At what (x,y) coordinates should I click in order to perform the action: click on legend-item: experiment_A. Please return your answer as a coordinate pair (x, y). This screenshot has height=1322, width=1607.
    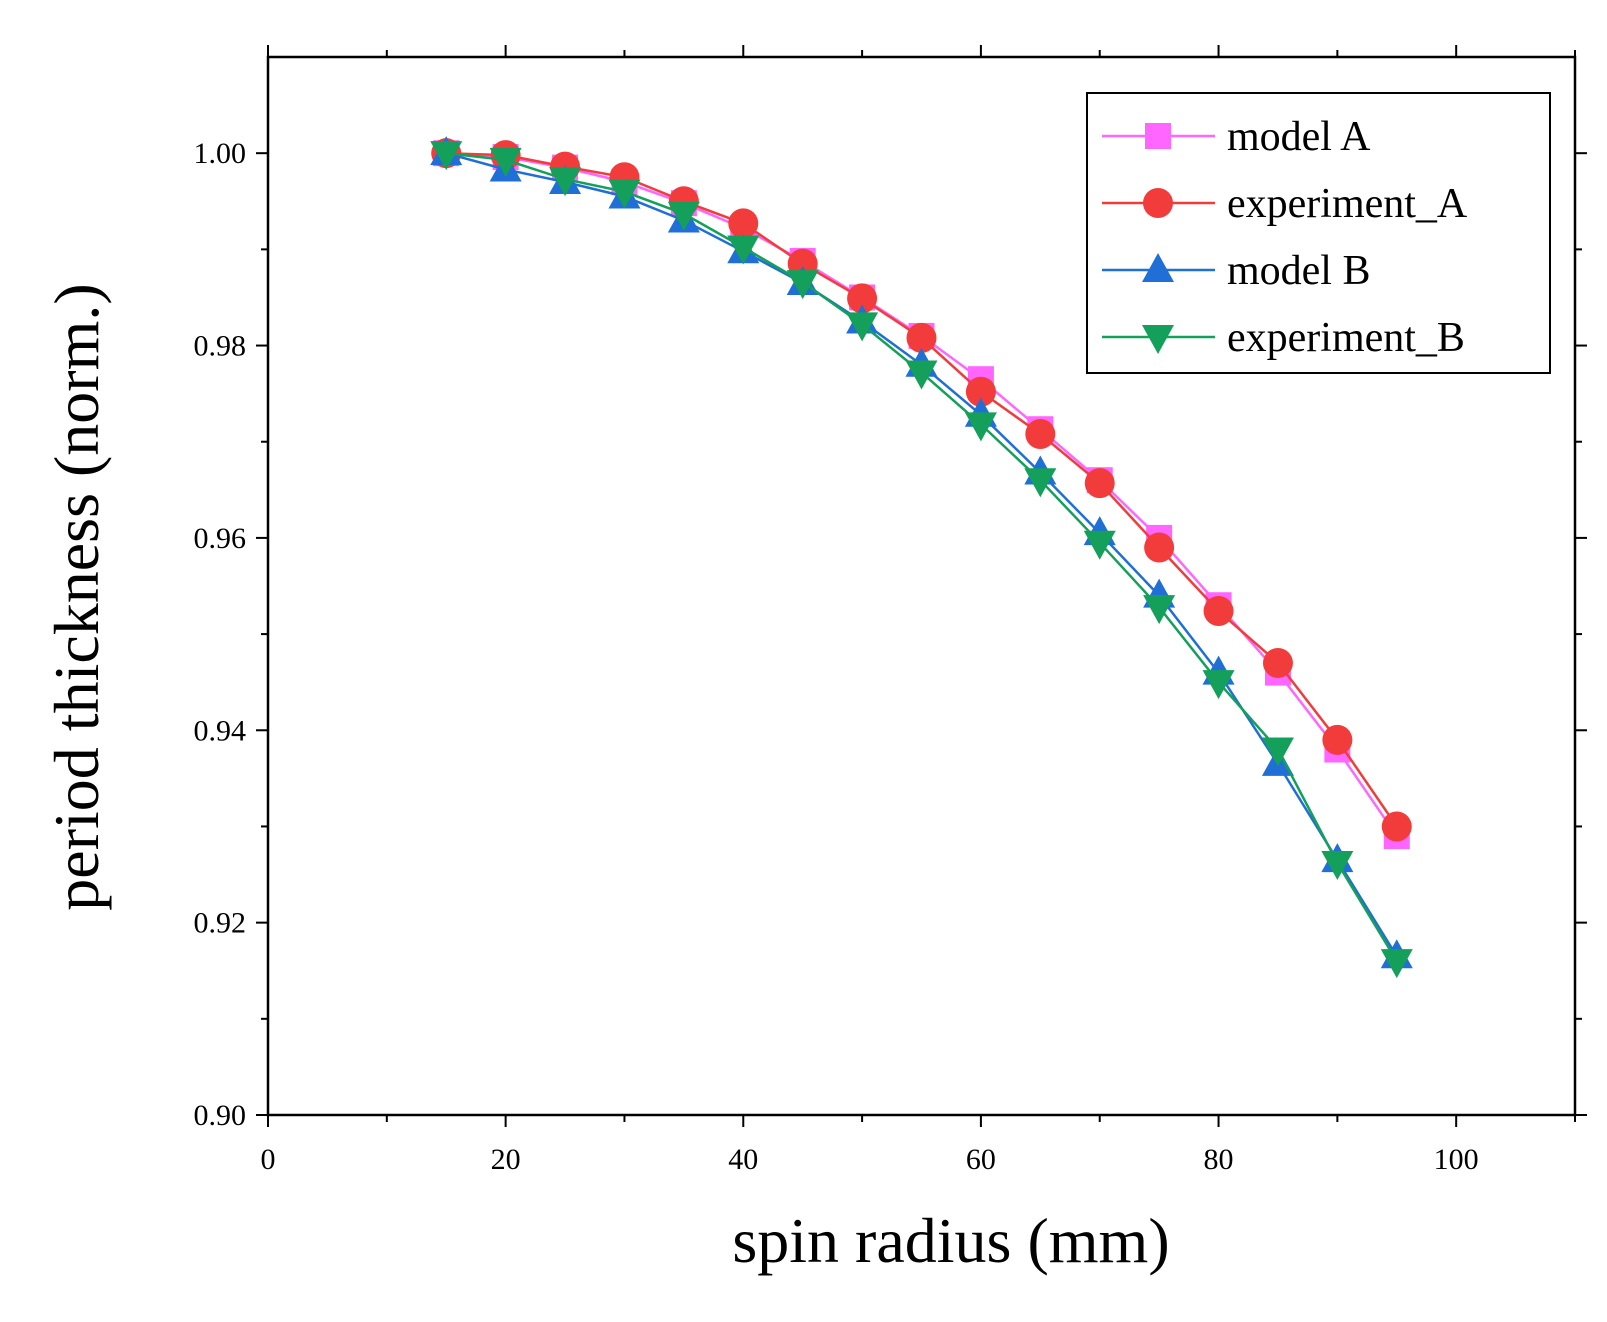
    Looking at the image, I should click on (1285, 204).